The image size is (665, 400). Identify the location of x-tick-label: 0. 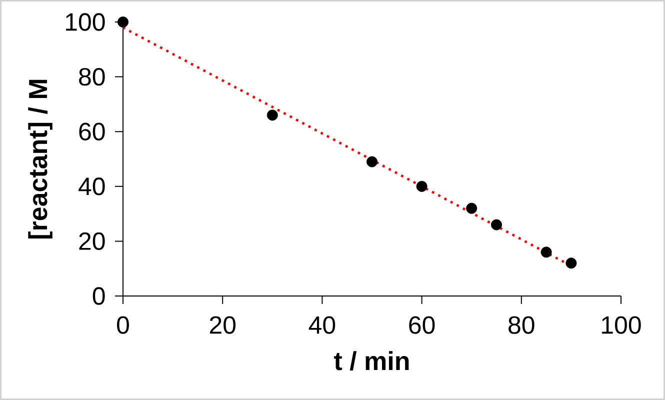
(123, 325).